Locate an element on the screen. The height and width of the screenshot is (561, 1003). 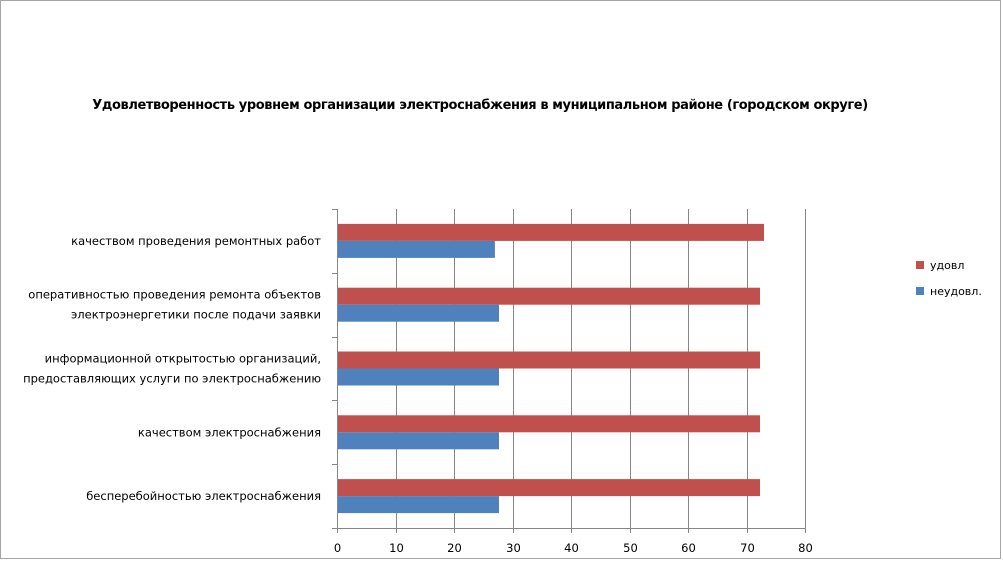
x-tick-label: 40 is located at coordinates (571, 548).